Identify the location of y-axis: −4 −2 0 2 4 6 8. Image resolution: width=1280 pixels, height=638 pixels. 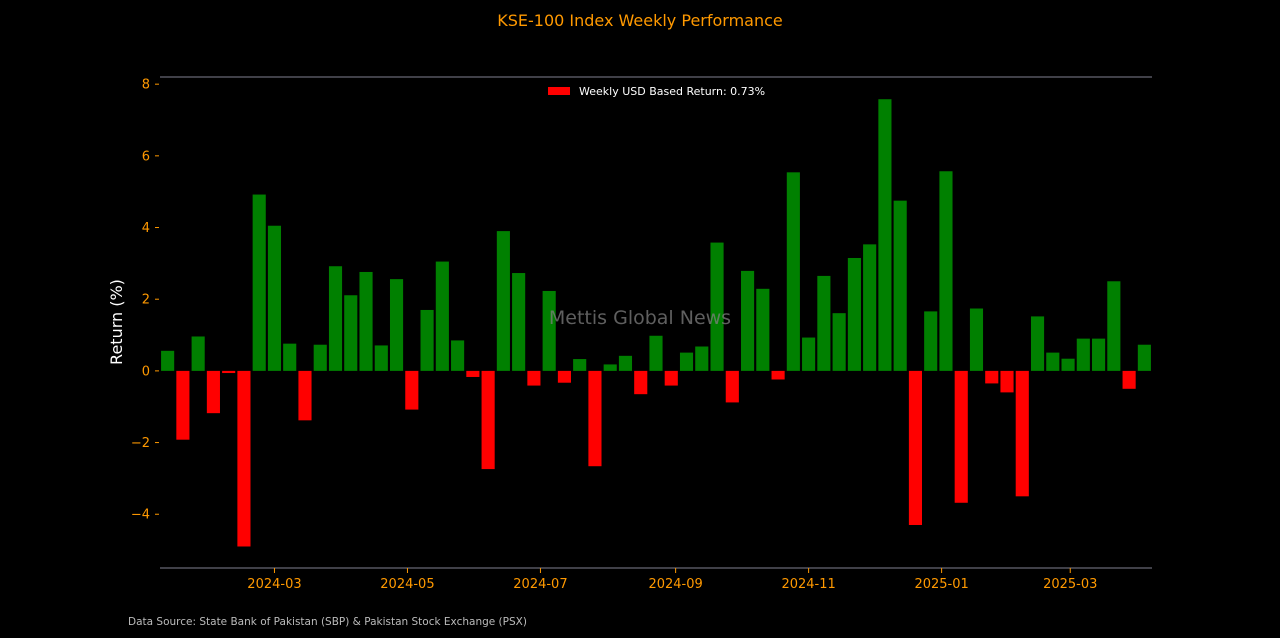
(145, 300).